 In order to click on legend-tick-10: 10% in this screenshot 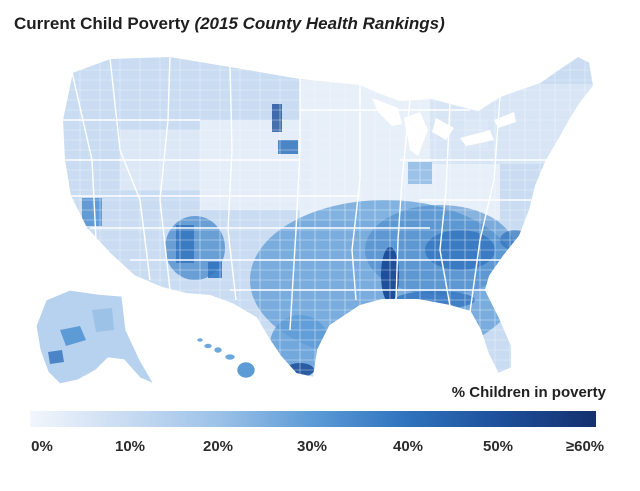, I will do `click(130, 446)`.